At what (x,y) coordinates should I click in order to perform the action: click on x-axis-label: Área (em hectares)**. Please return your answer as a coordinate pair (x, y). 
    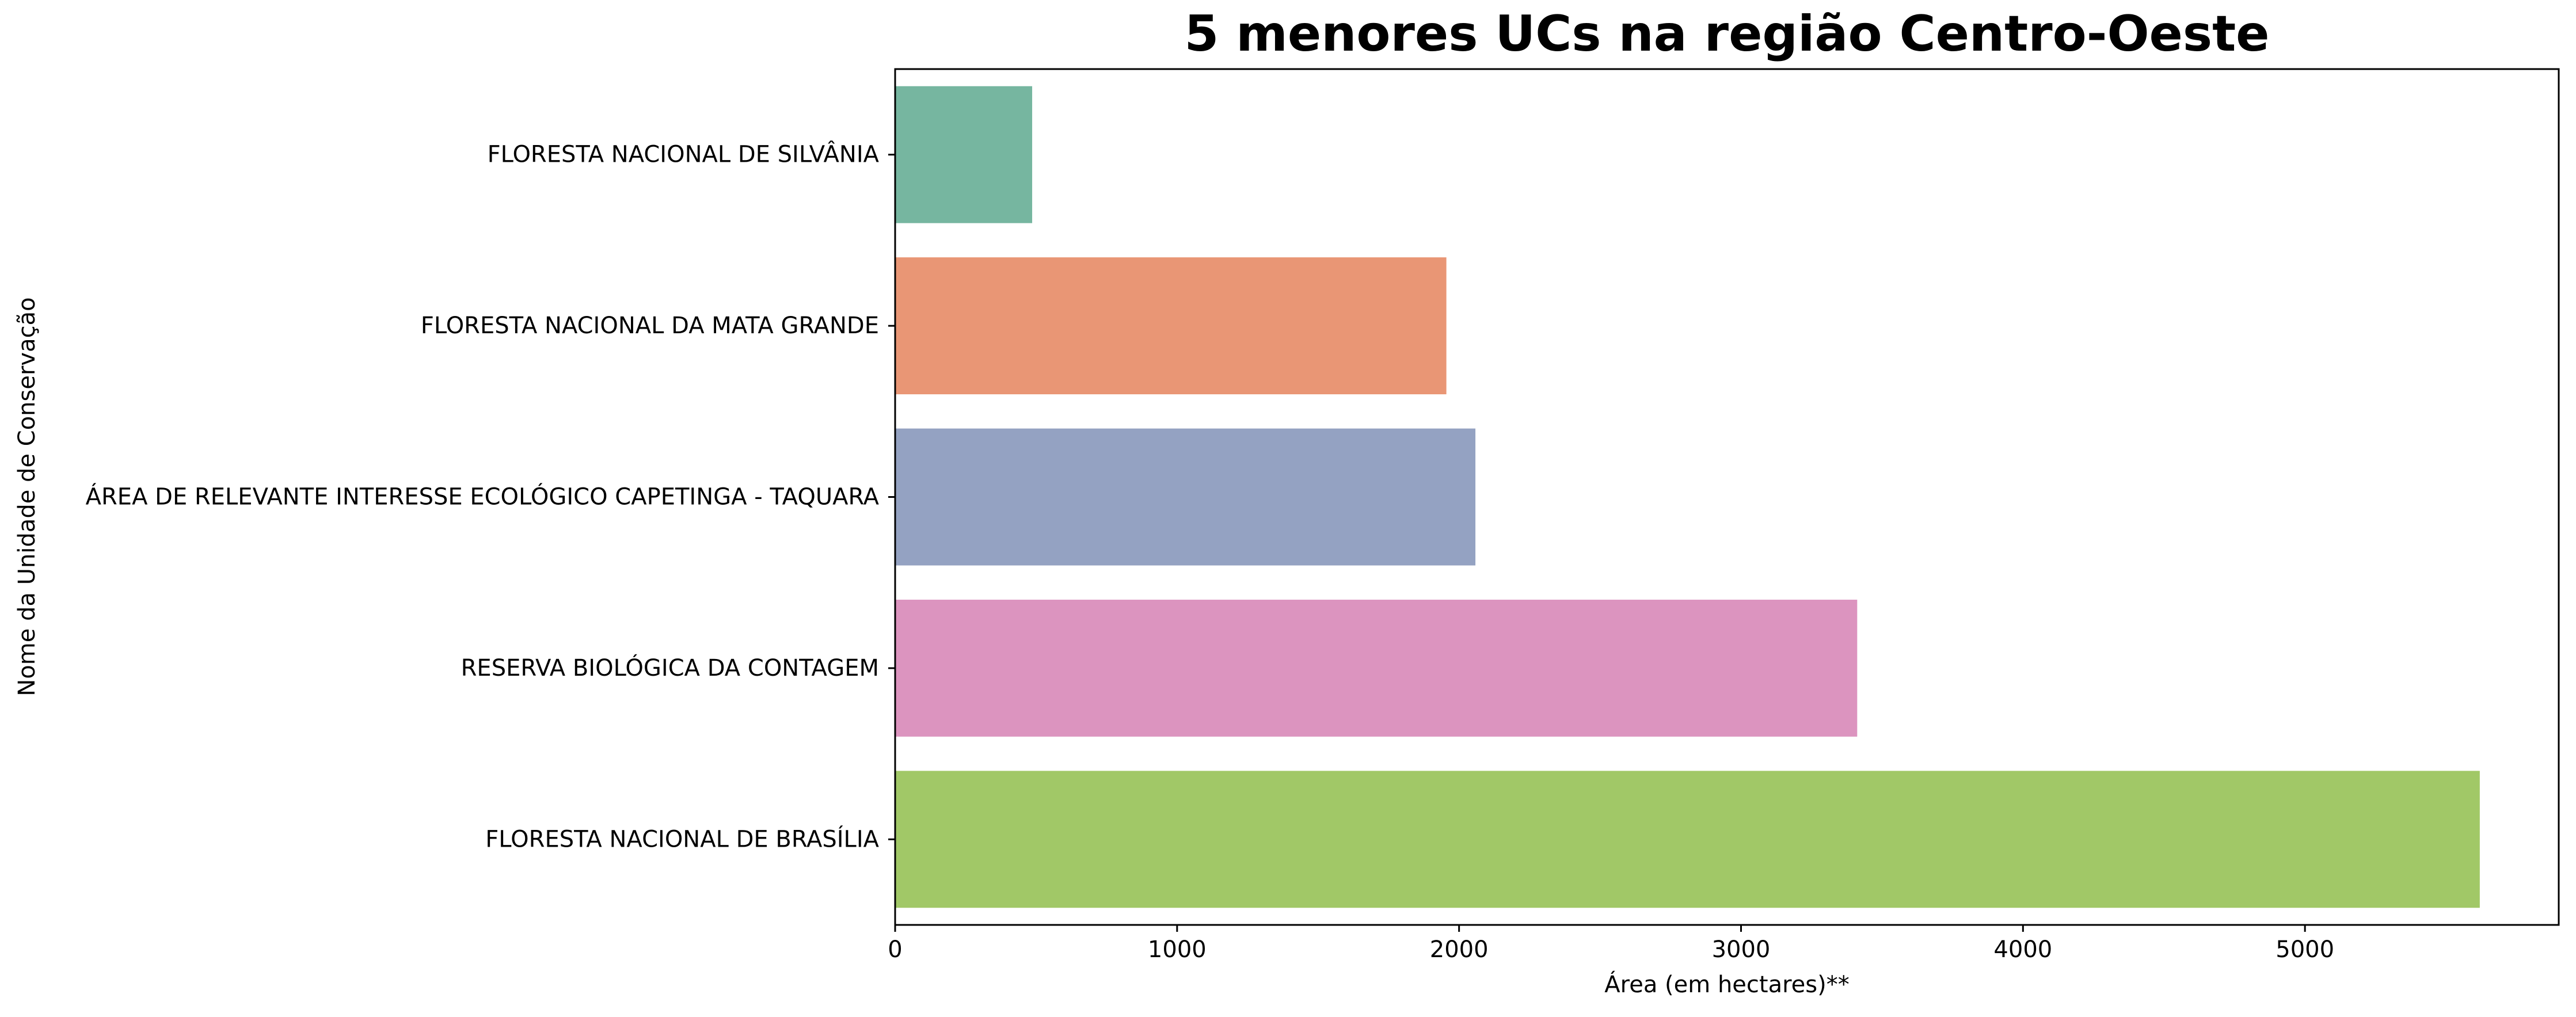
    Looking at the image, I should click on (1727, 984).